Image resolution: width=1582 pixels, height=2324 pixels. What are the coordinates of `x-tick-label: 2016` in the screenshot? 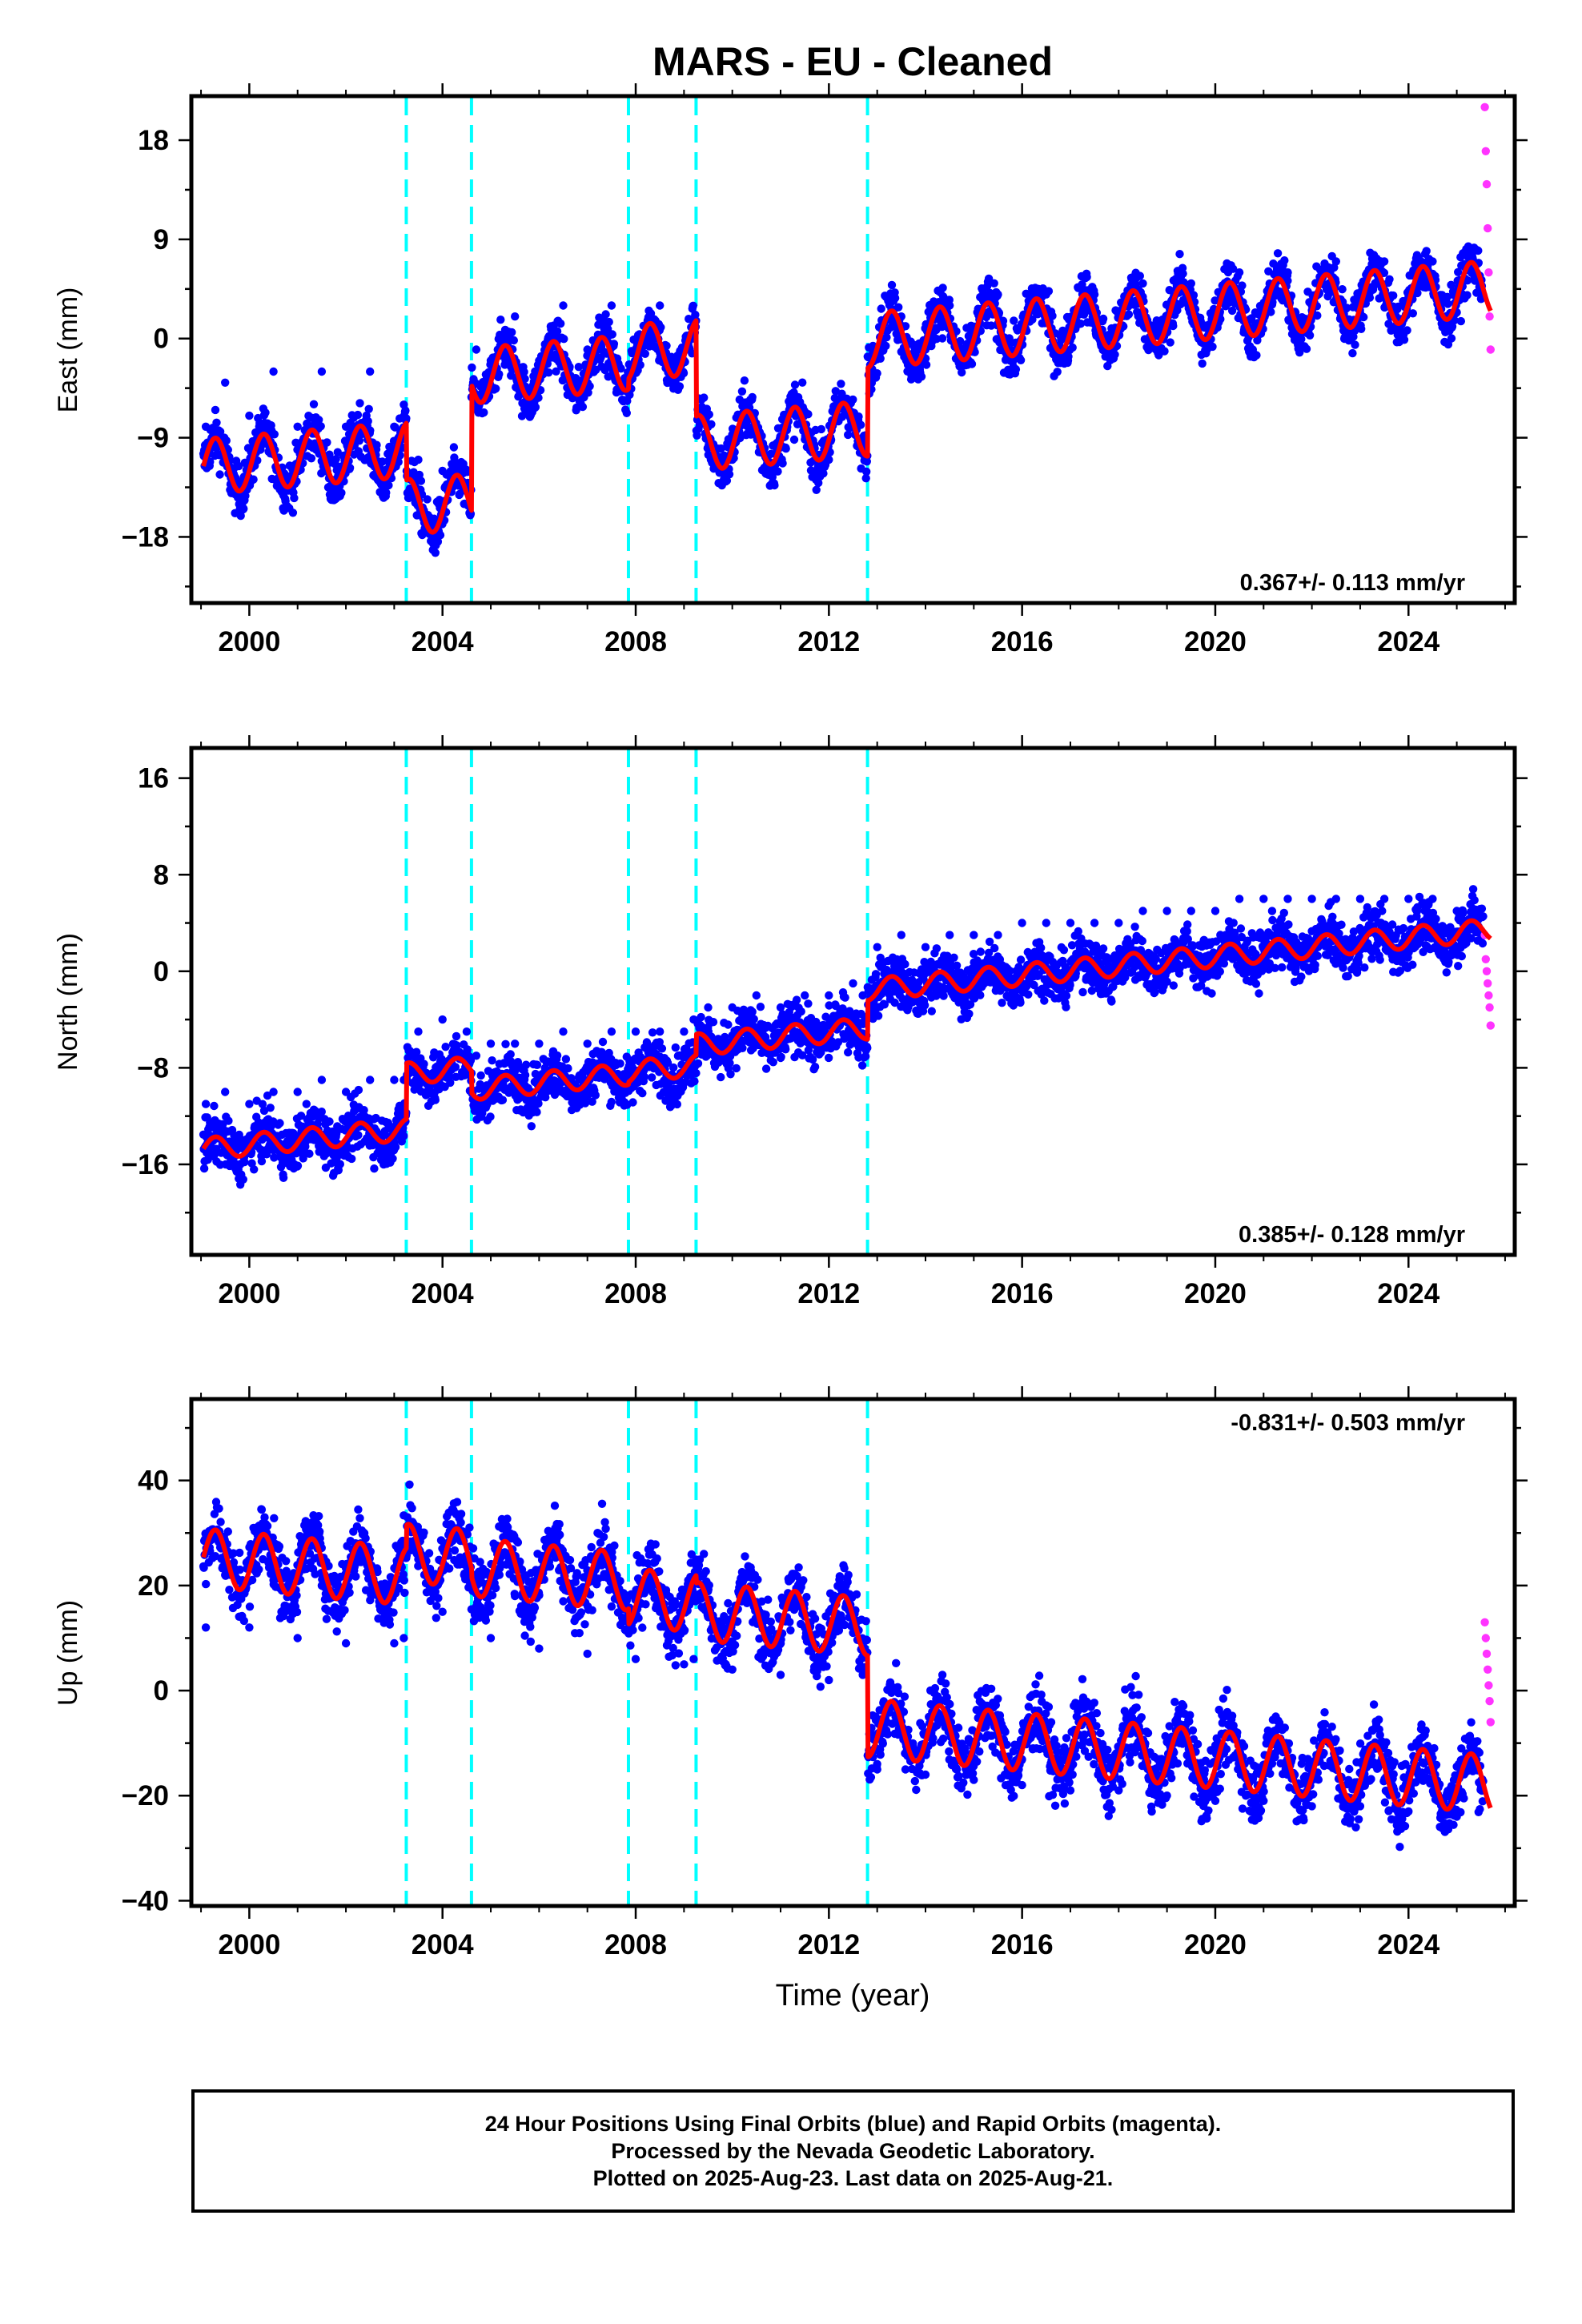 It's located at (1022, 641).